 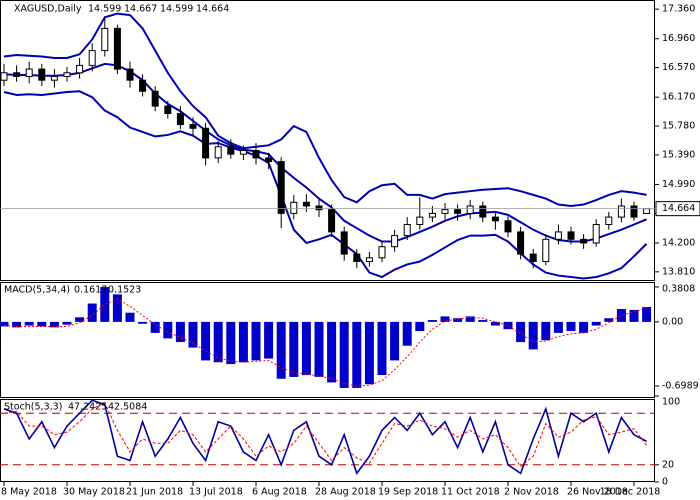 What do you see at coordinates (678, 154) in the screenshot?
I see `y-tick-label: 15.390` at bounding box center [678, 154].